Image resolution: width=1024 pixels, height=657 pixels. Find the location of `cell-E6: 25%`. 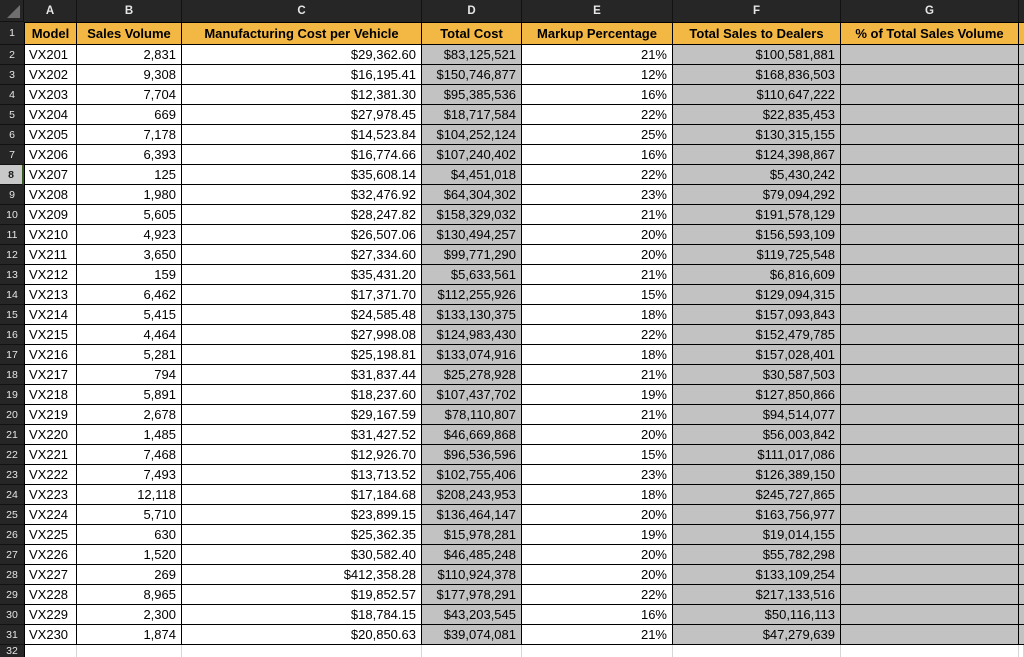

cell-E6: 25% is located at coordinates (597, 135).